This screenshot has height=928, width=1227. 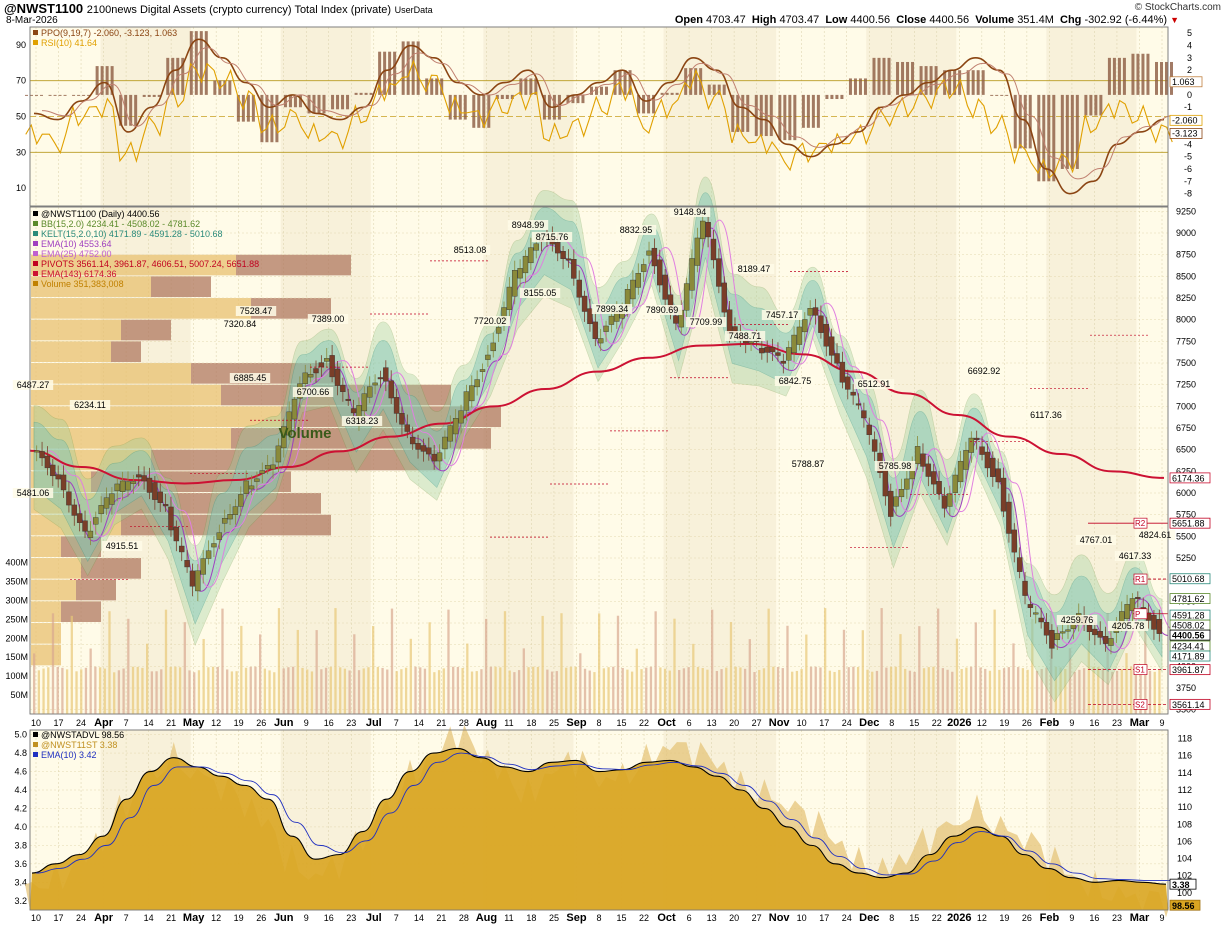 What do you see at coordinates (149, 723) in the screenshot?
I see `x-axis-label: 14` at bounding box center [149, 723].